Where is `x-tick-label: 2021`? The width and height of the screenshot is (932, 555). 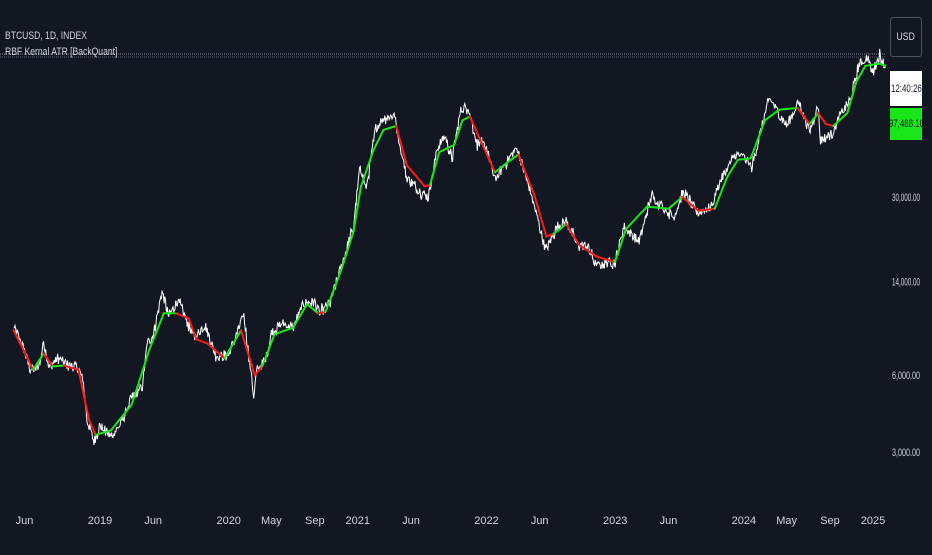 x-tick-label: 2021 is located at coordinates (358, 521).